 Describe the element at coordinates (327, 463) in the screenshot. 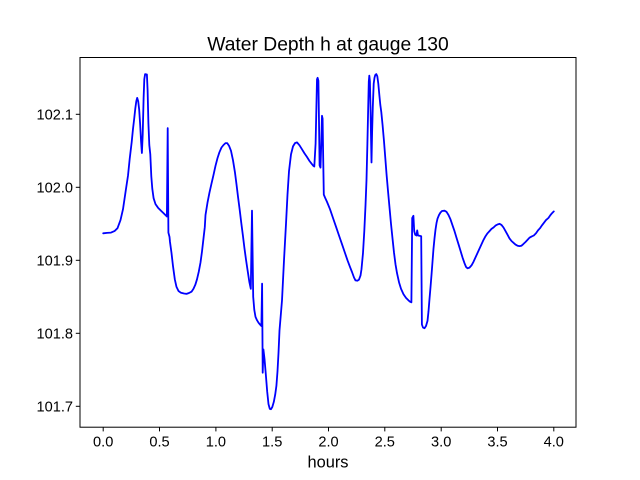

I see `svg-text: hours` at that location.